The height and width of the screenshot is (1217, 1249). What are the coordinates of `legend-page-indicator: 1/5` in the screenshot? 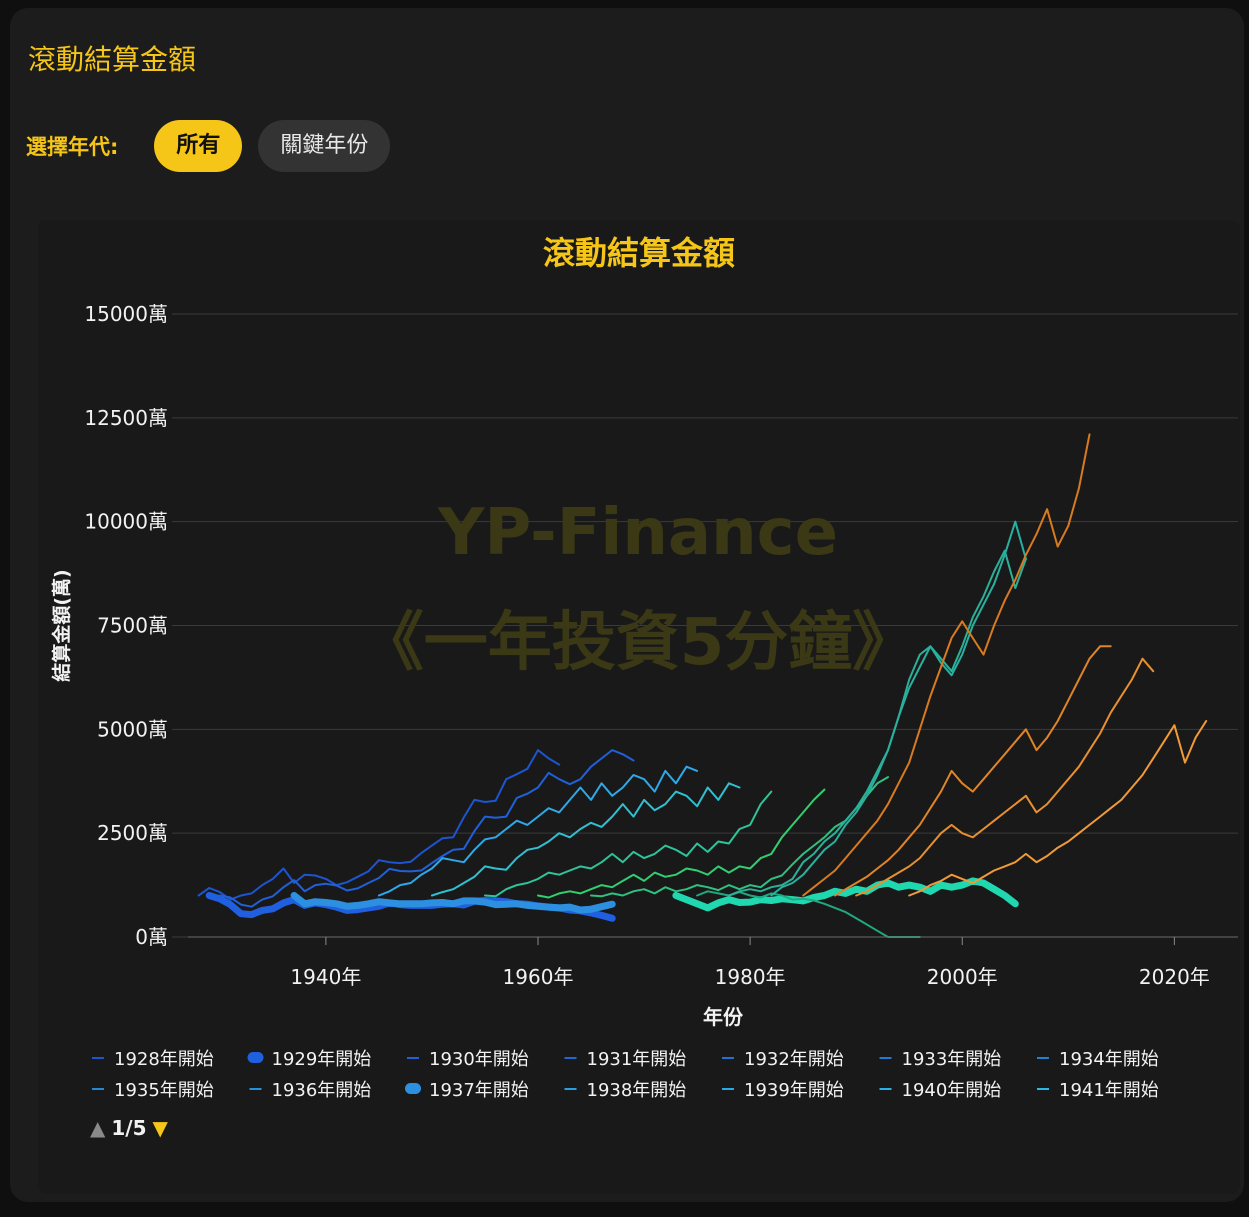 It's located at (129, 1128).